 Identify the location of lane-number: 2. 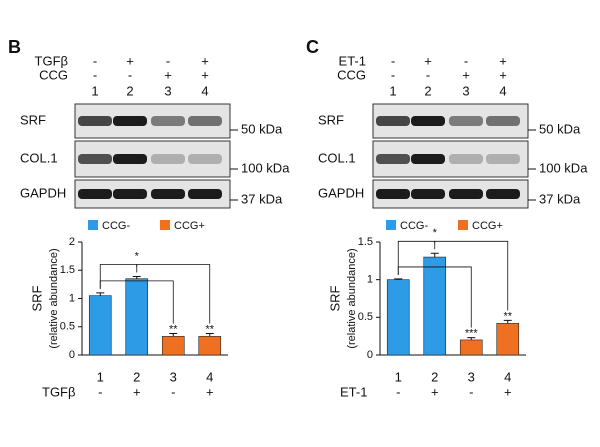
(129, 90).